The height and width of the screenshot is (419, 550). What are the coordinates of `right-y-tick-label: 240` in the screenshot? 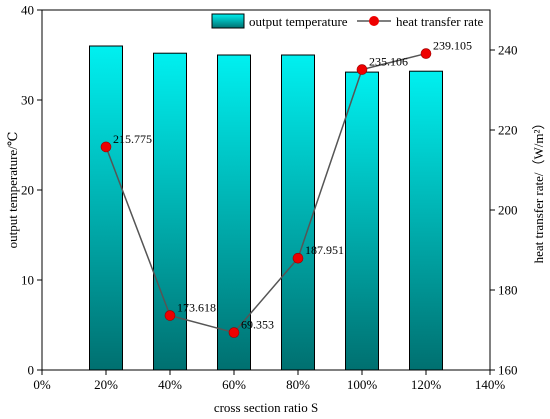 It's located at (508, 50).